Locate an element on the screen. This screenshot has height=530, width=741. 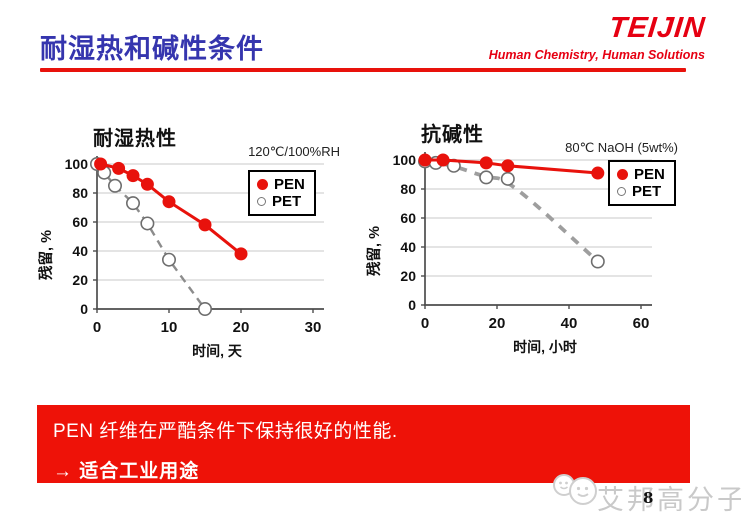
x-tick-label: 30 is located at coordinates (313, 327).